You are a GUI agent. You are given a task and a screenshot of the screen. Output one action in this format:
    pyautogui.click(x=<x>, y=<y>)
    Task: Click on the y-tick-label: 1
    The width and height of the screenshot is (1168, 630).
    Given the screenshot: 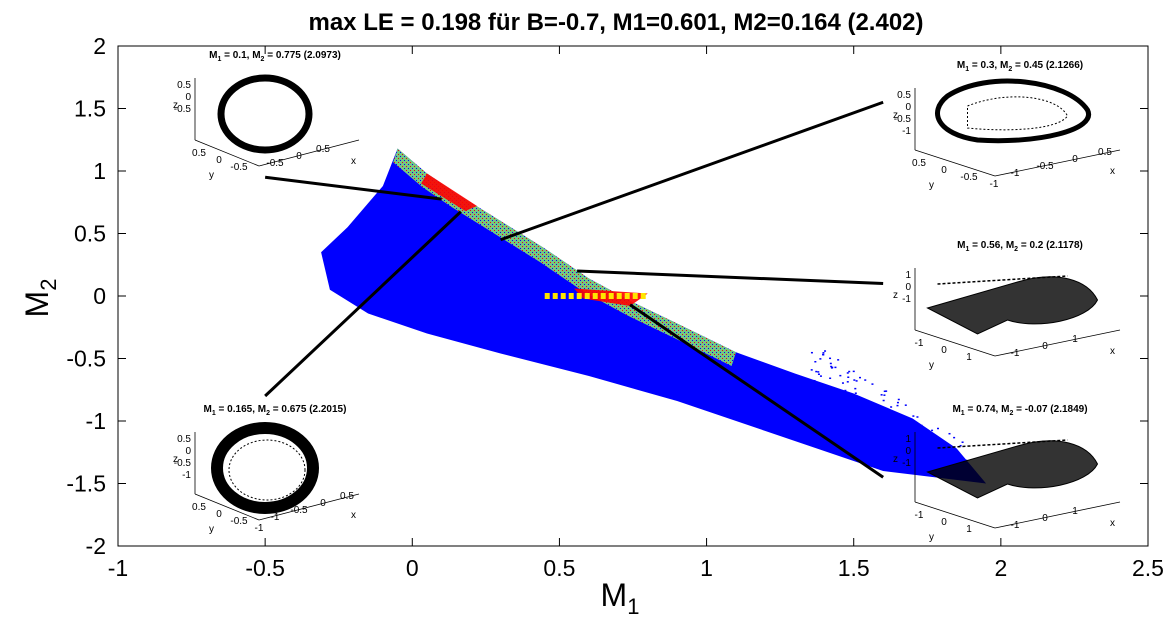 What is the action you would take?
    pyautogui.click(x=99, y=171)
    